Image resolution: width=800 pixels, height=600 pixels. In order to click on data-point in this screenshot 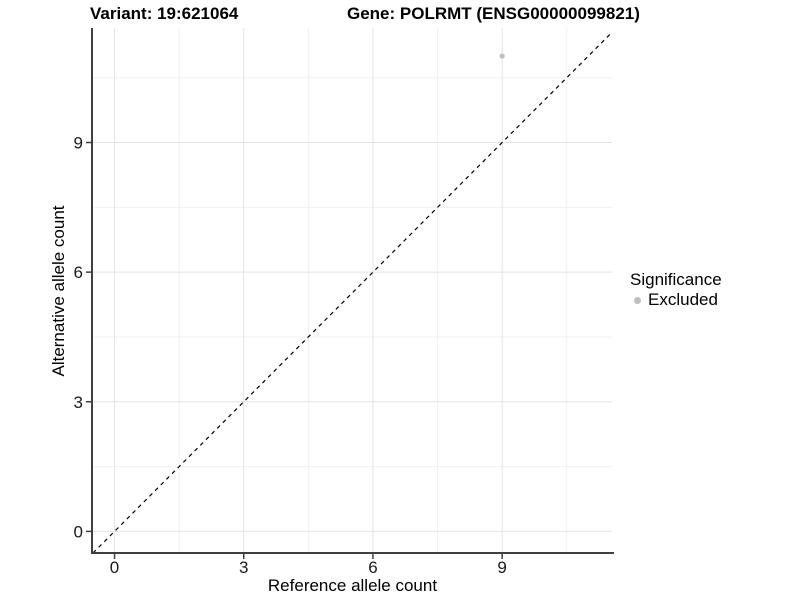, I will do `click(502, 56)`.